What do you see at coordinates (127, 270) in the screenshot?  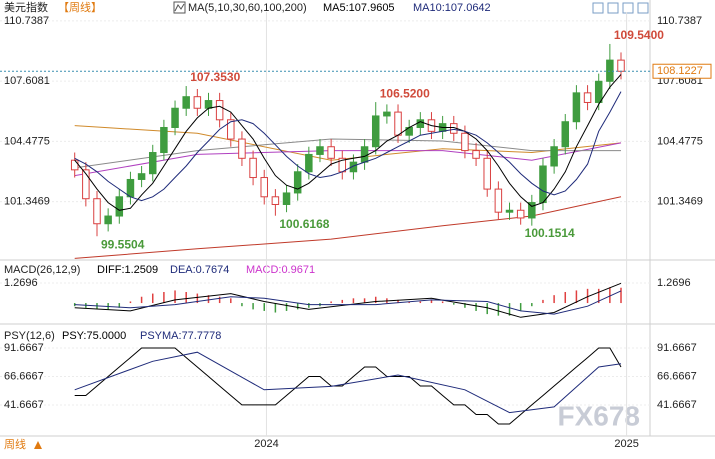 I see `legend-entry: DIFF:1.2509` at bounding box center [127, 270].